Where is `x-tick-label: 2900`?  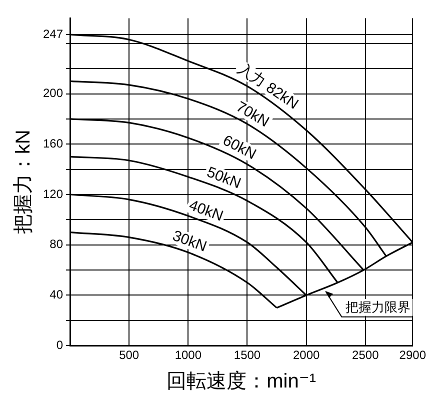 x-tick-label: 2900 is located at coordinates (412, 355).